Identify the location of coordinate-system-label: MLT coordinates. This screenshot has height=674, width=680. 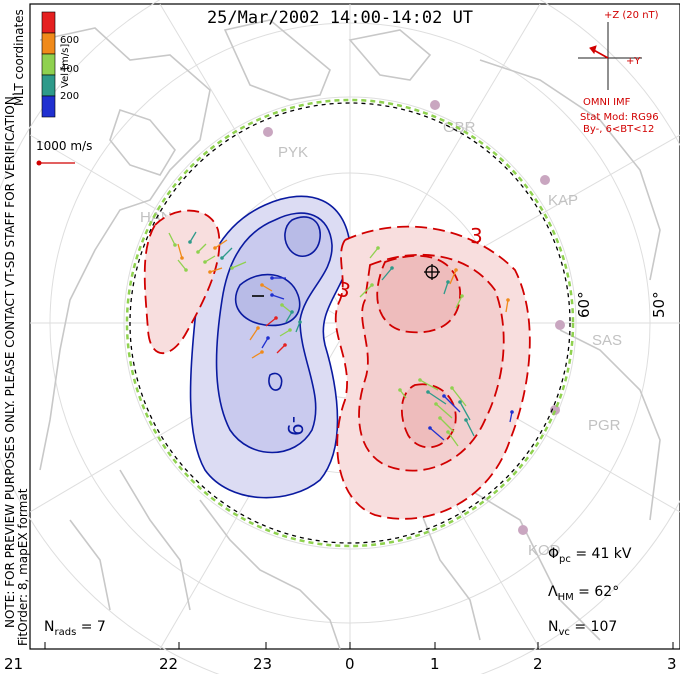
(19, 57).